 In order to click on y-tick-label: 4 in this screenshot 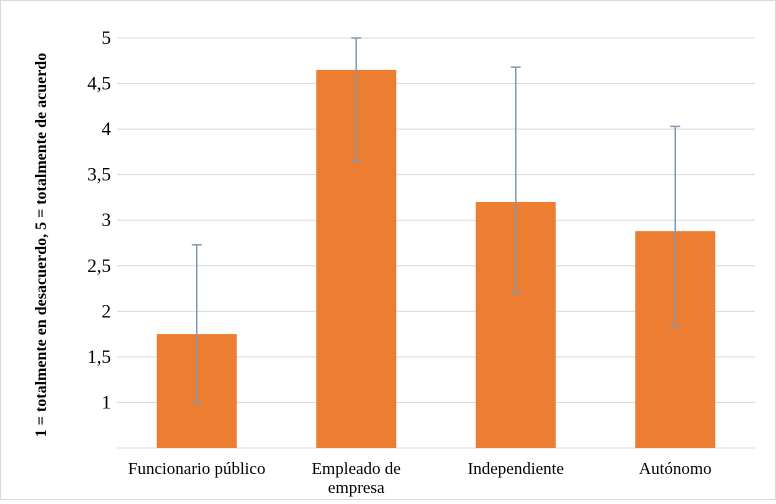, I will do `click(107, 129)`.